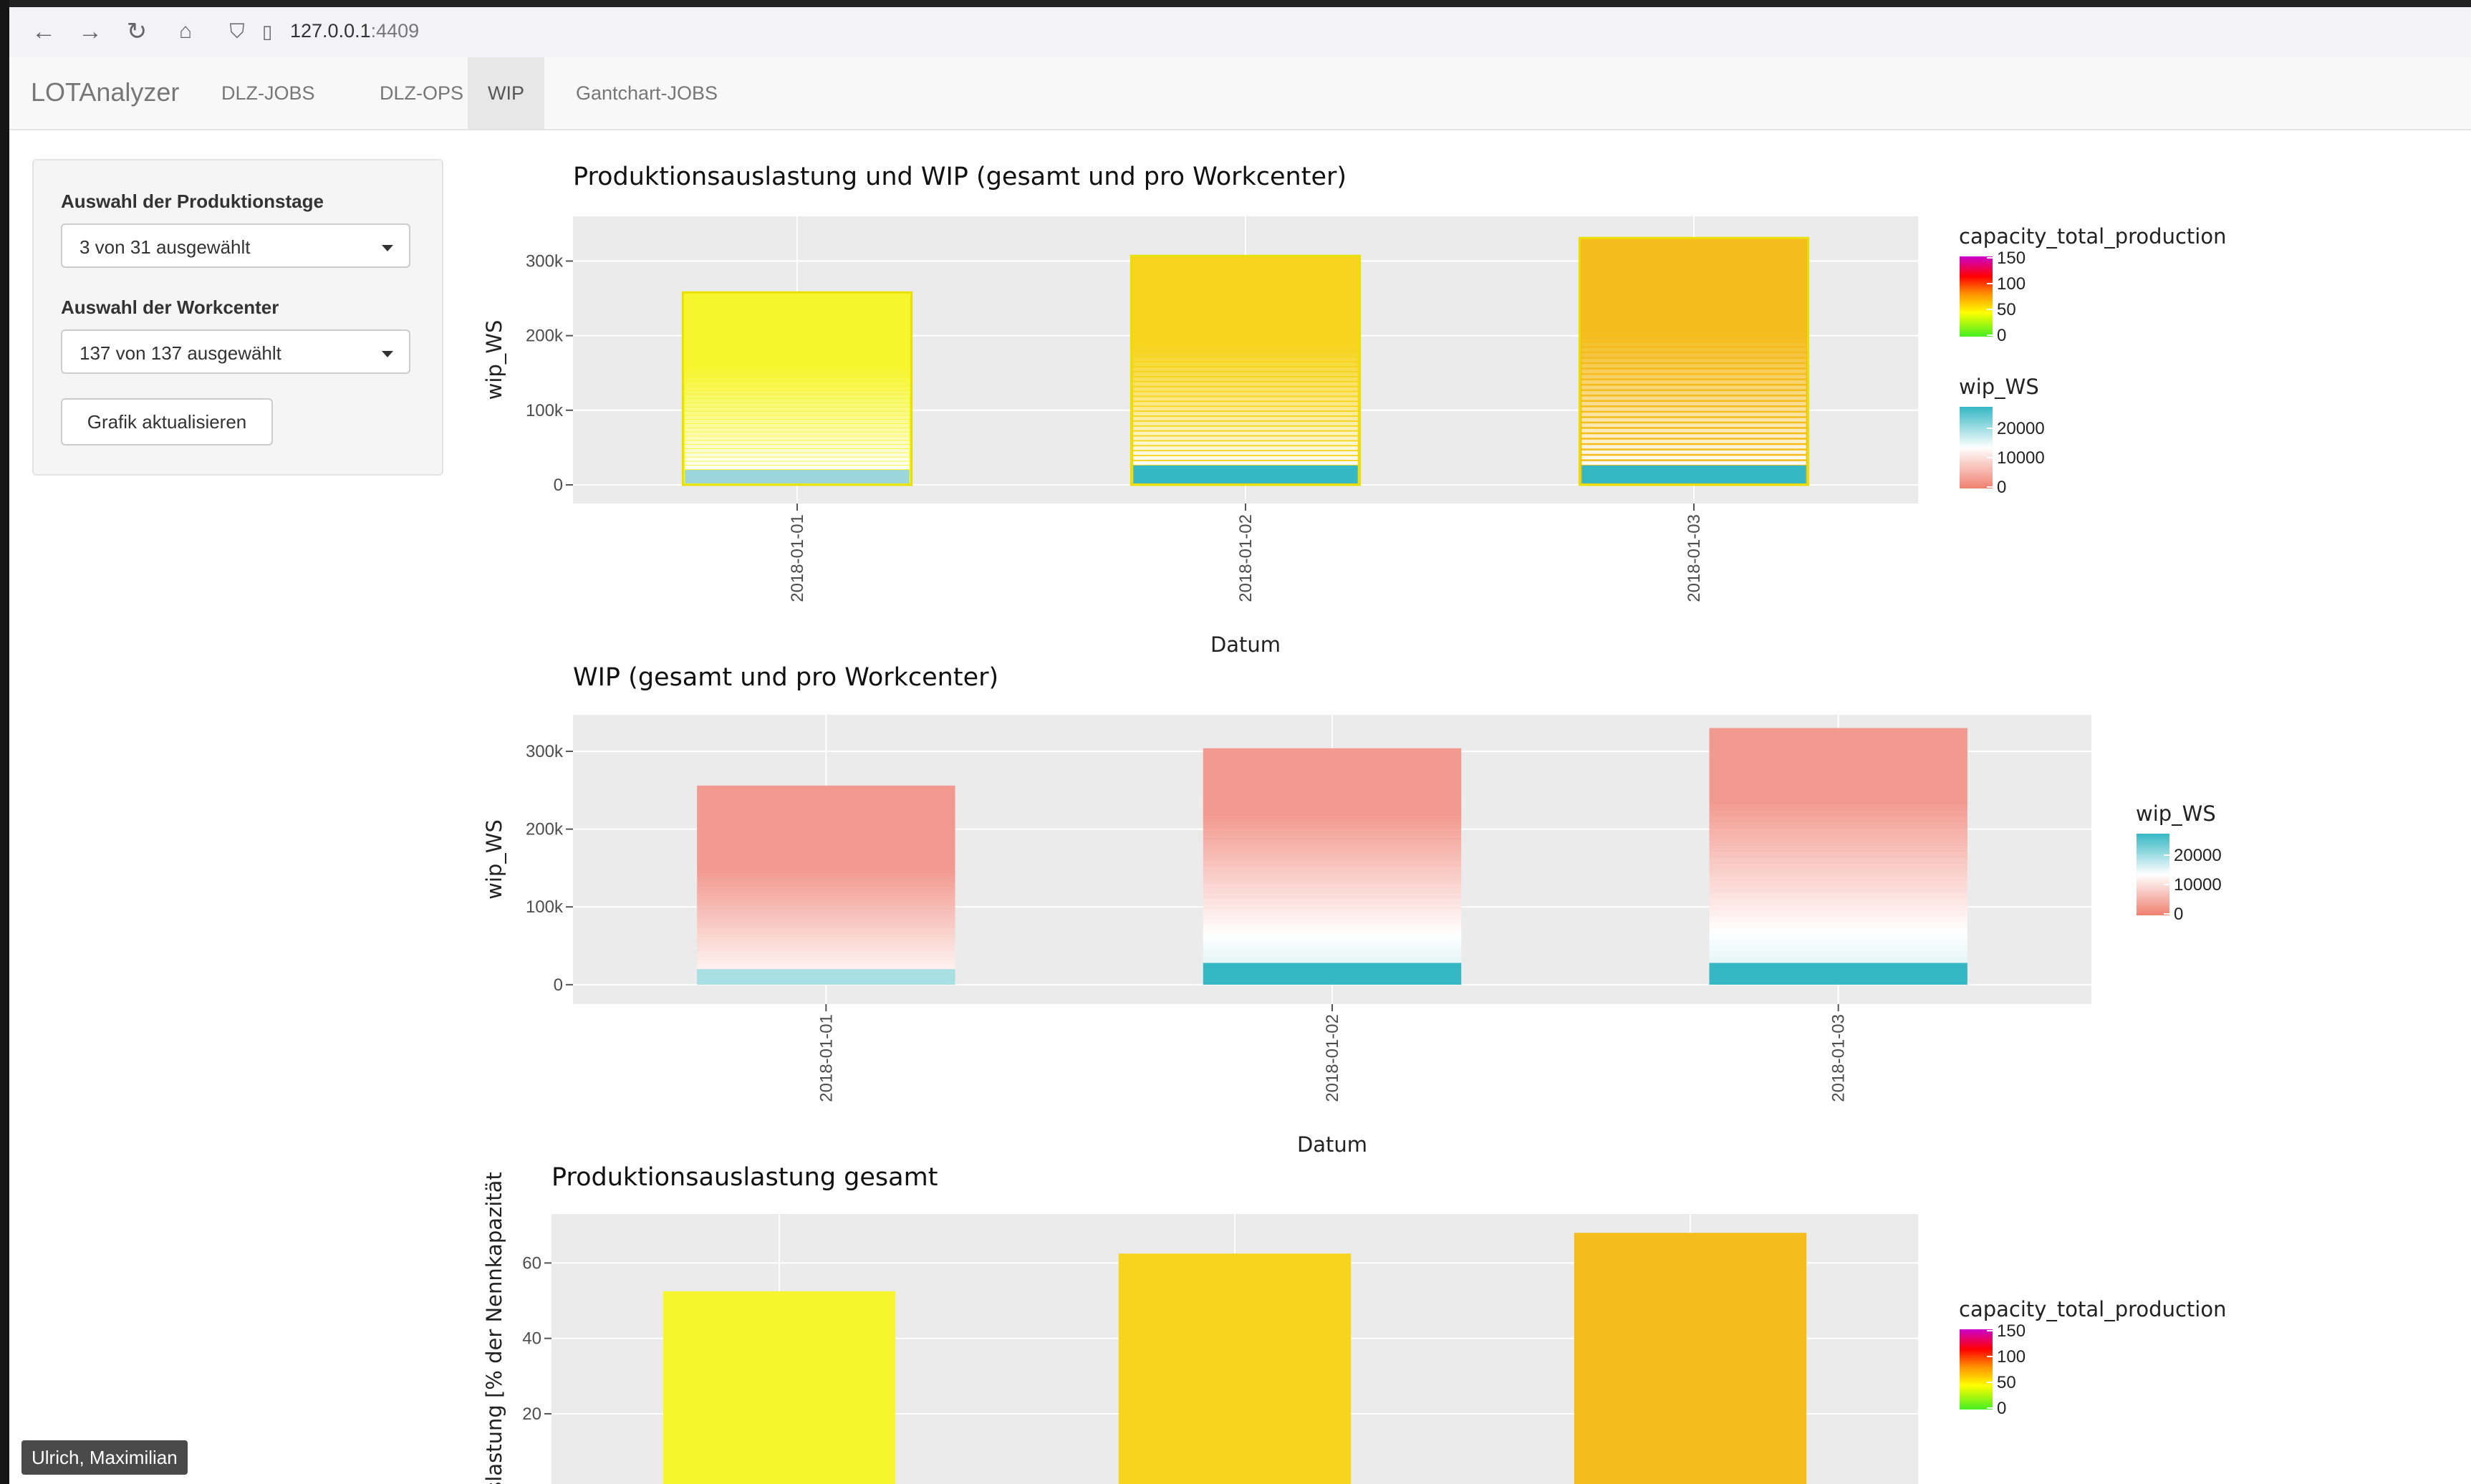 The image size is (2471, 1484). I want to click on tab-wip: WIP, so click(506, 93).